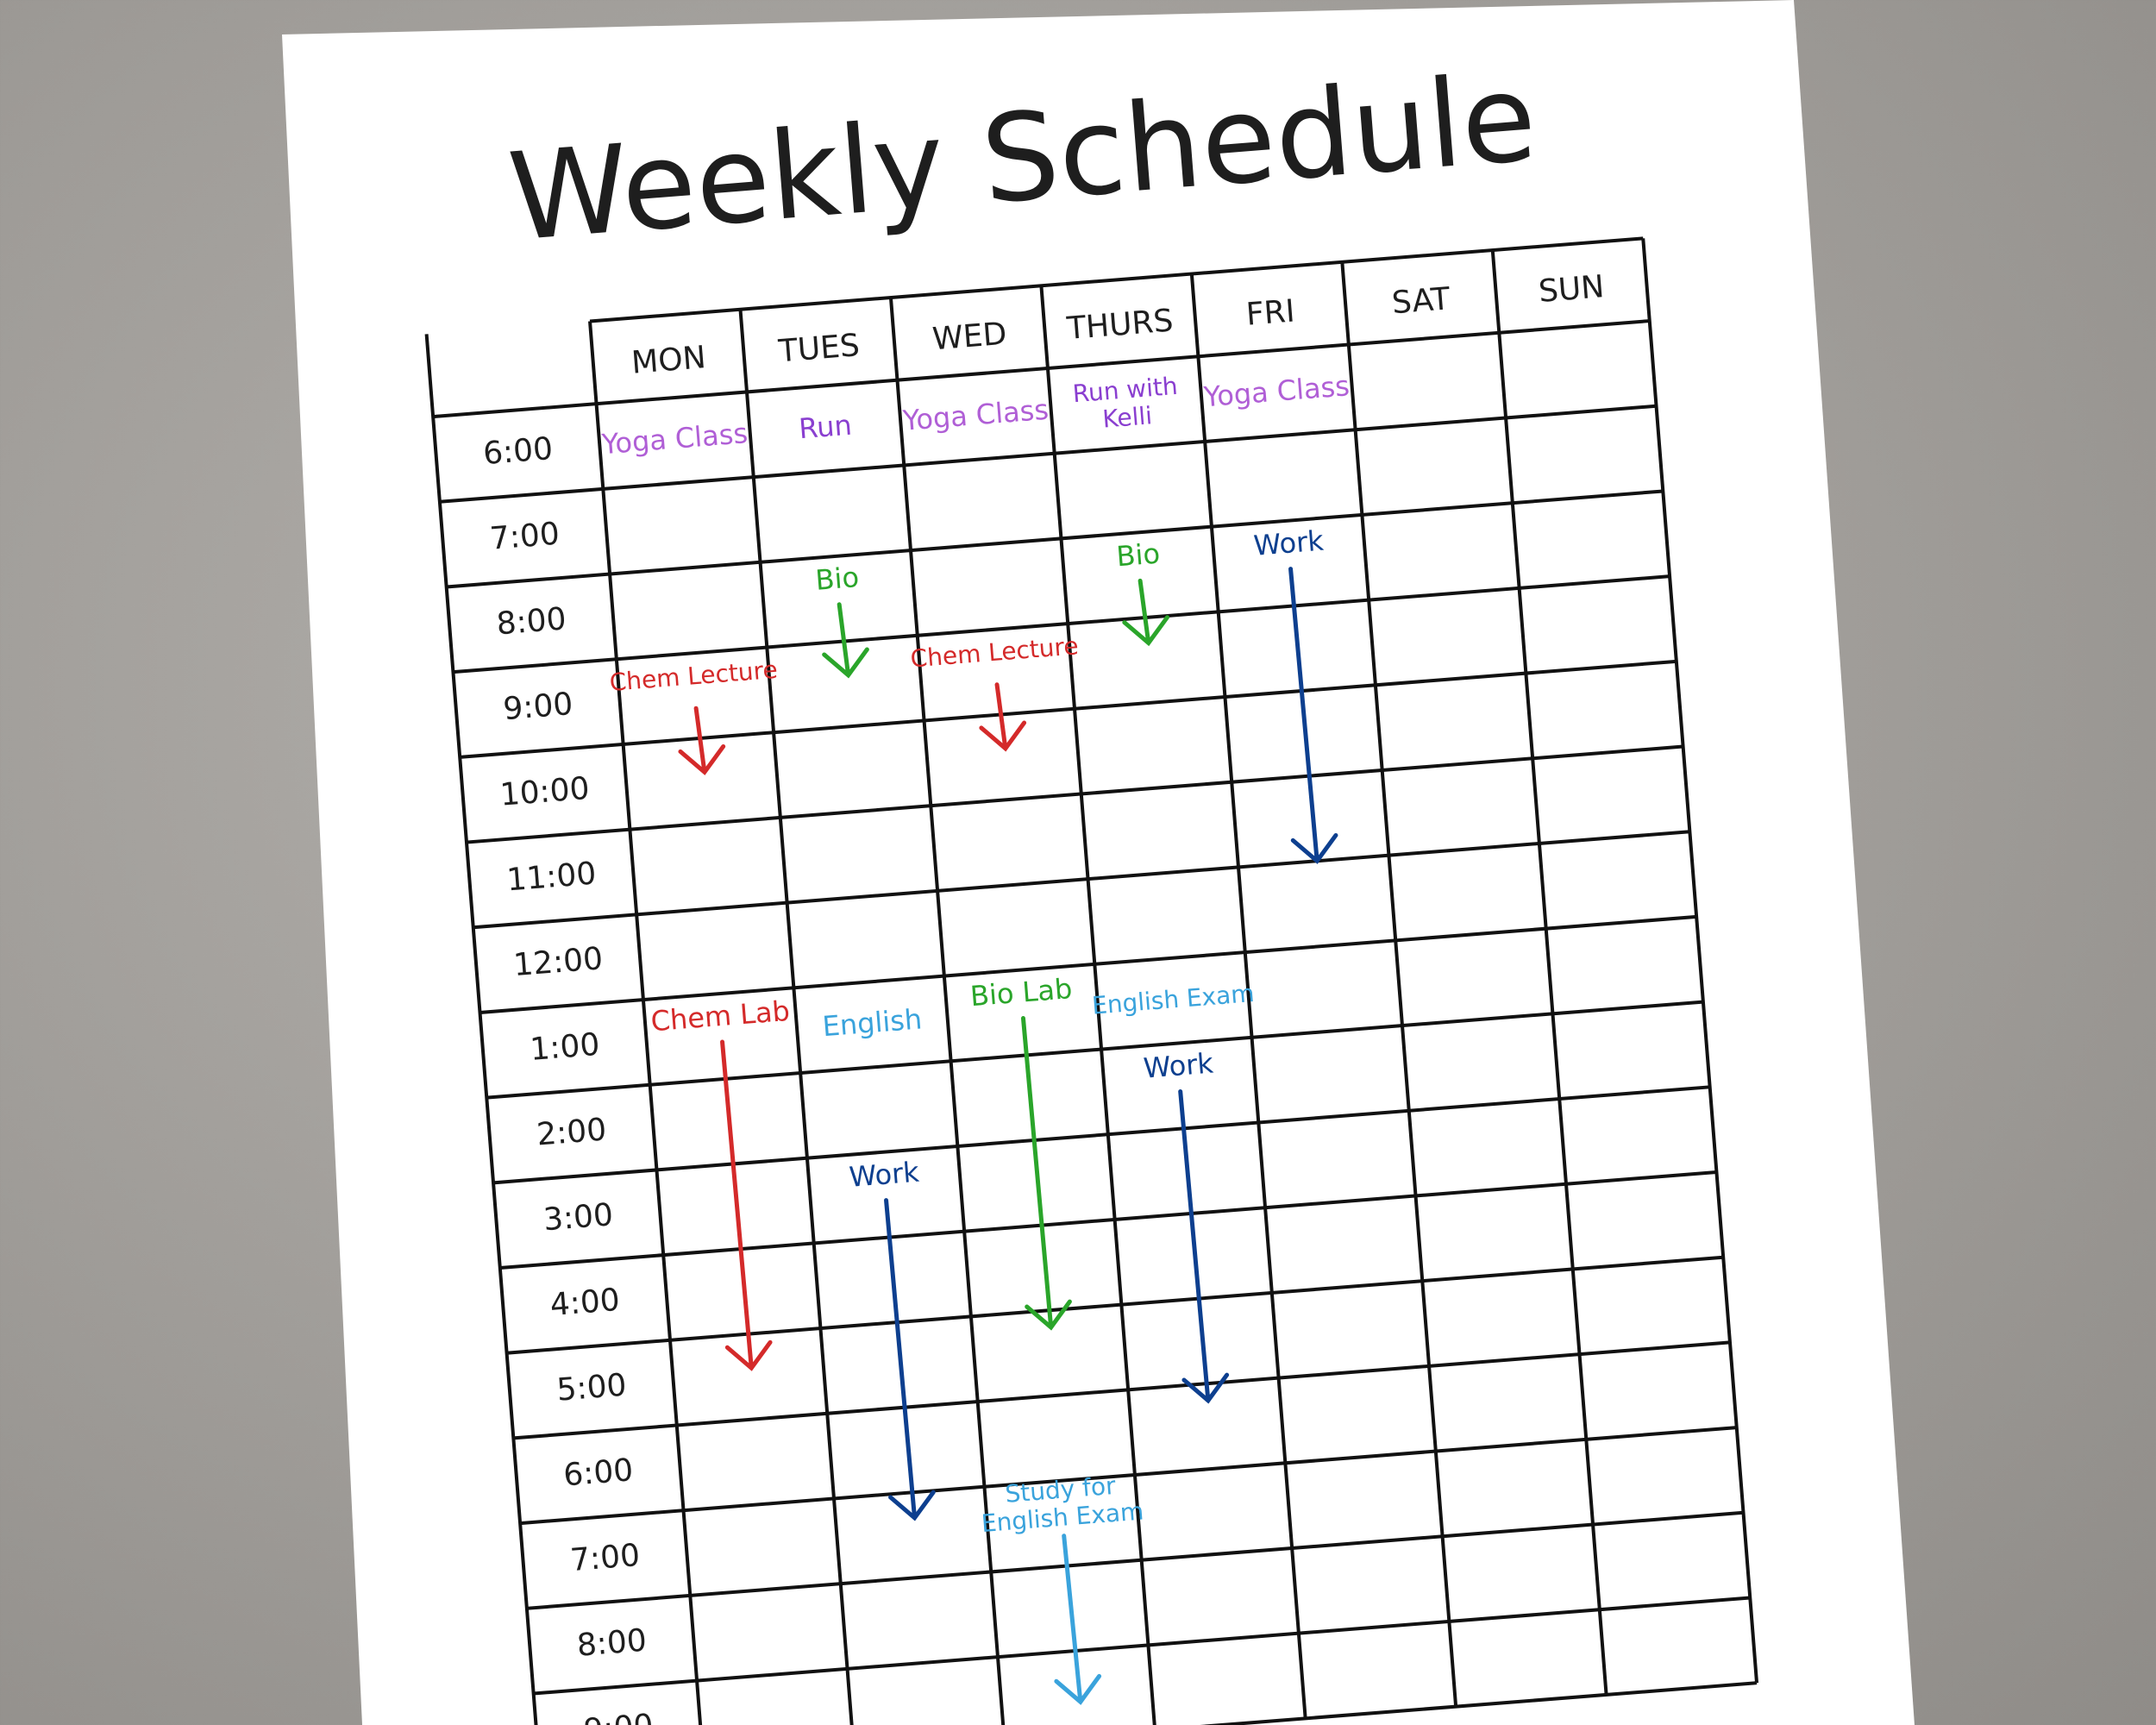 The image size is (2156, 1725). Describe the element at coordinates (872, 1023) in the screenshot. I see `event-label: English` at that location.